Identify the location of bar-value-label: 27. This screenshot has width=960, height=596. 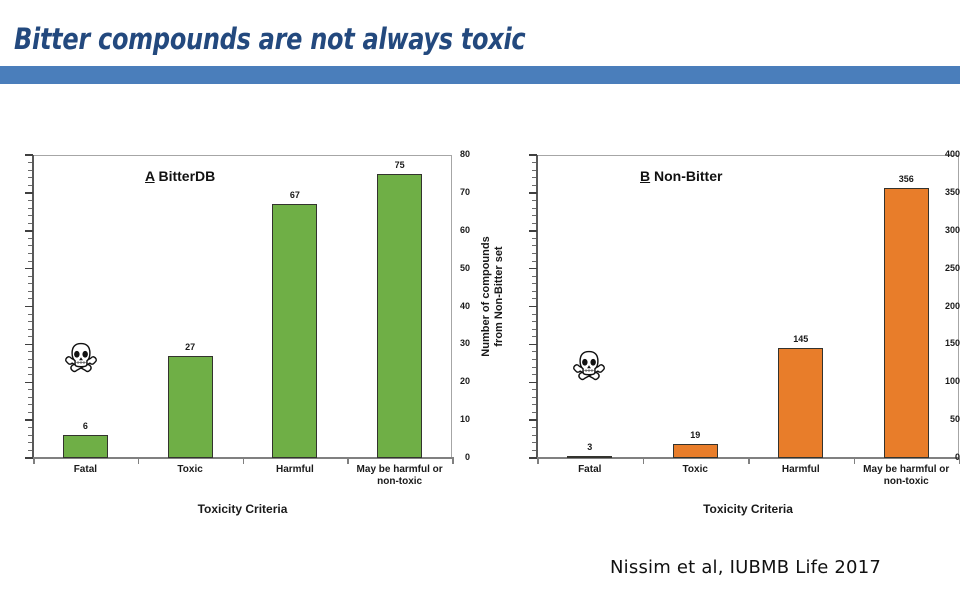
(190, 346).